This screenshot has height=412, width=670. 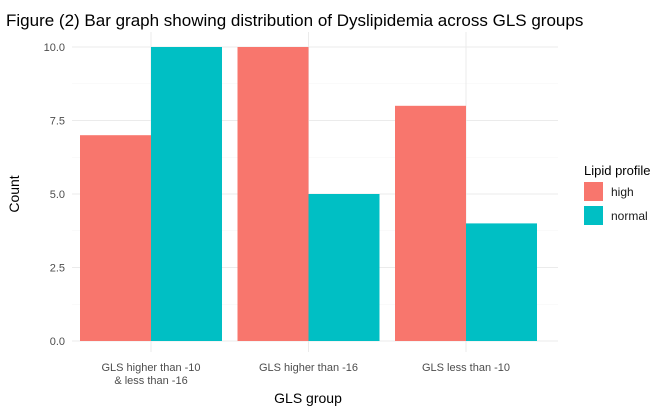 What do you see at coordinates (466, 368) in the screenshot?
I see `x-tick-label: GLS less than -10` at bounding box center [466, 368].